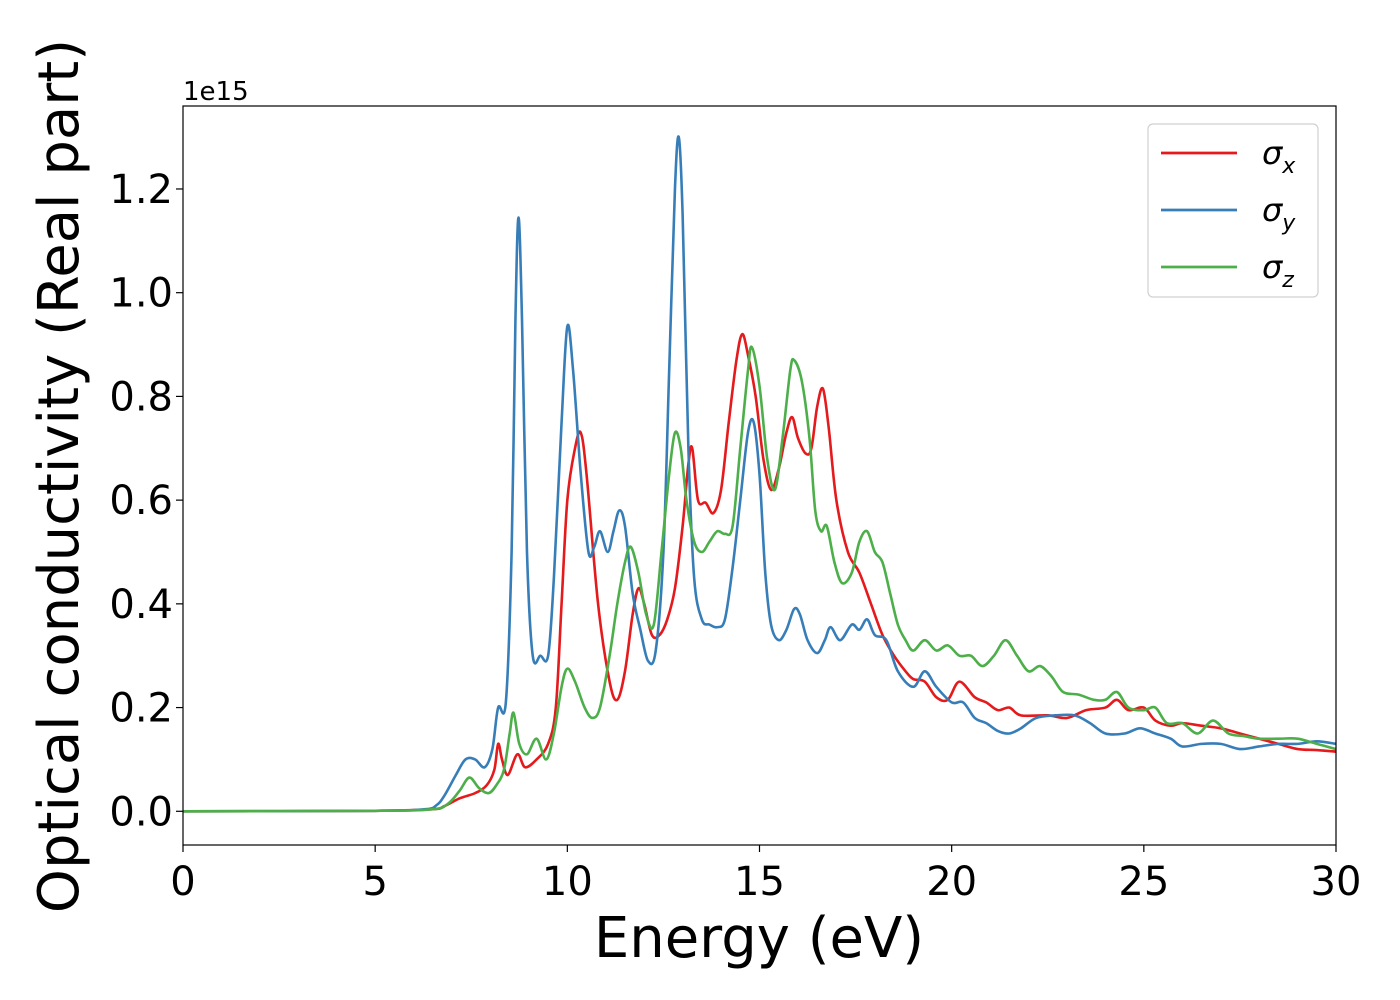 Image resolution: width=1400 pixels, height=1000 pixels. I want to click on y-tick-label: 1.2, so click(141, 190).